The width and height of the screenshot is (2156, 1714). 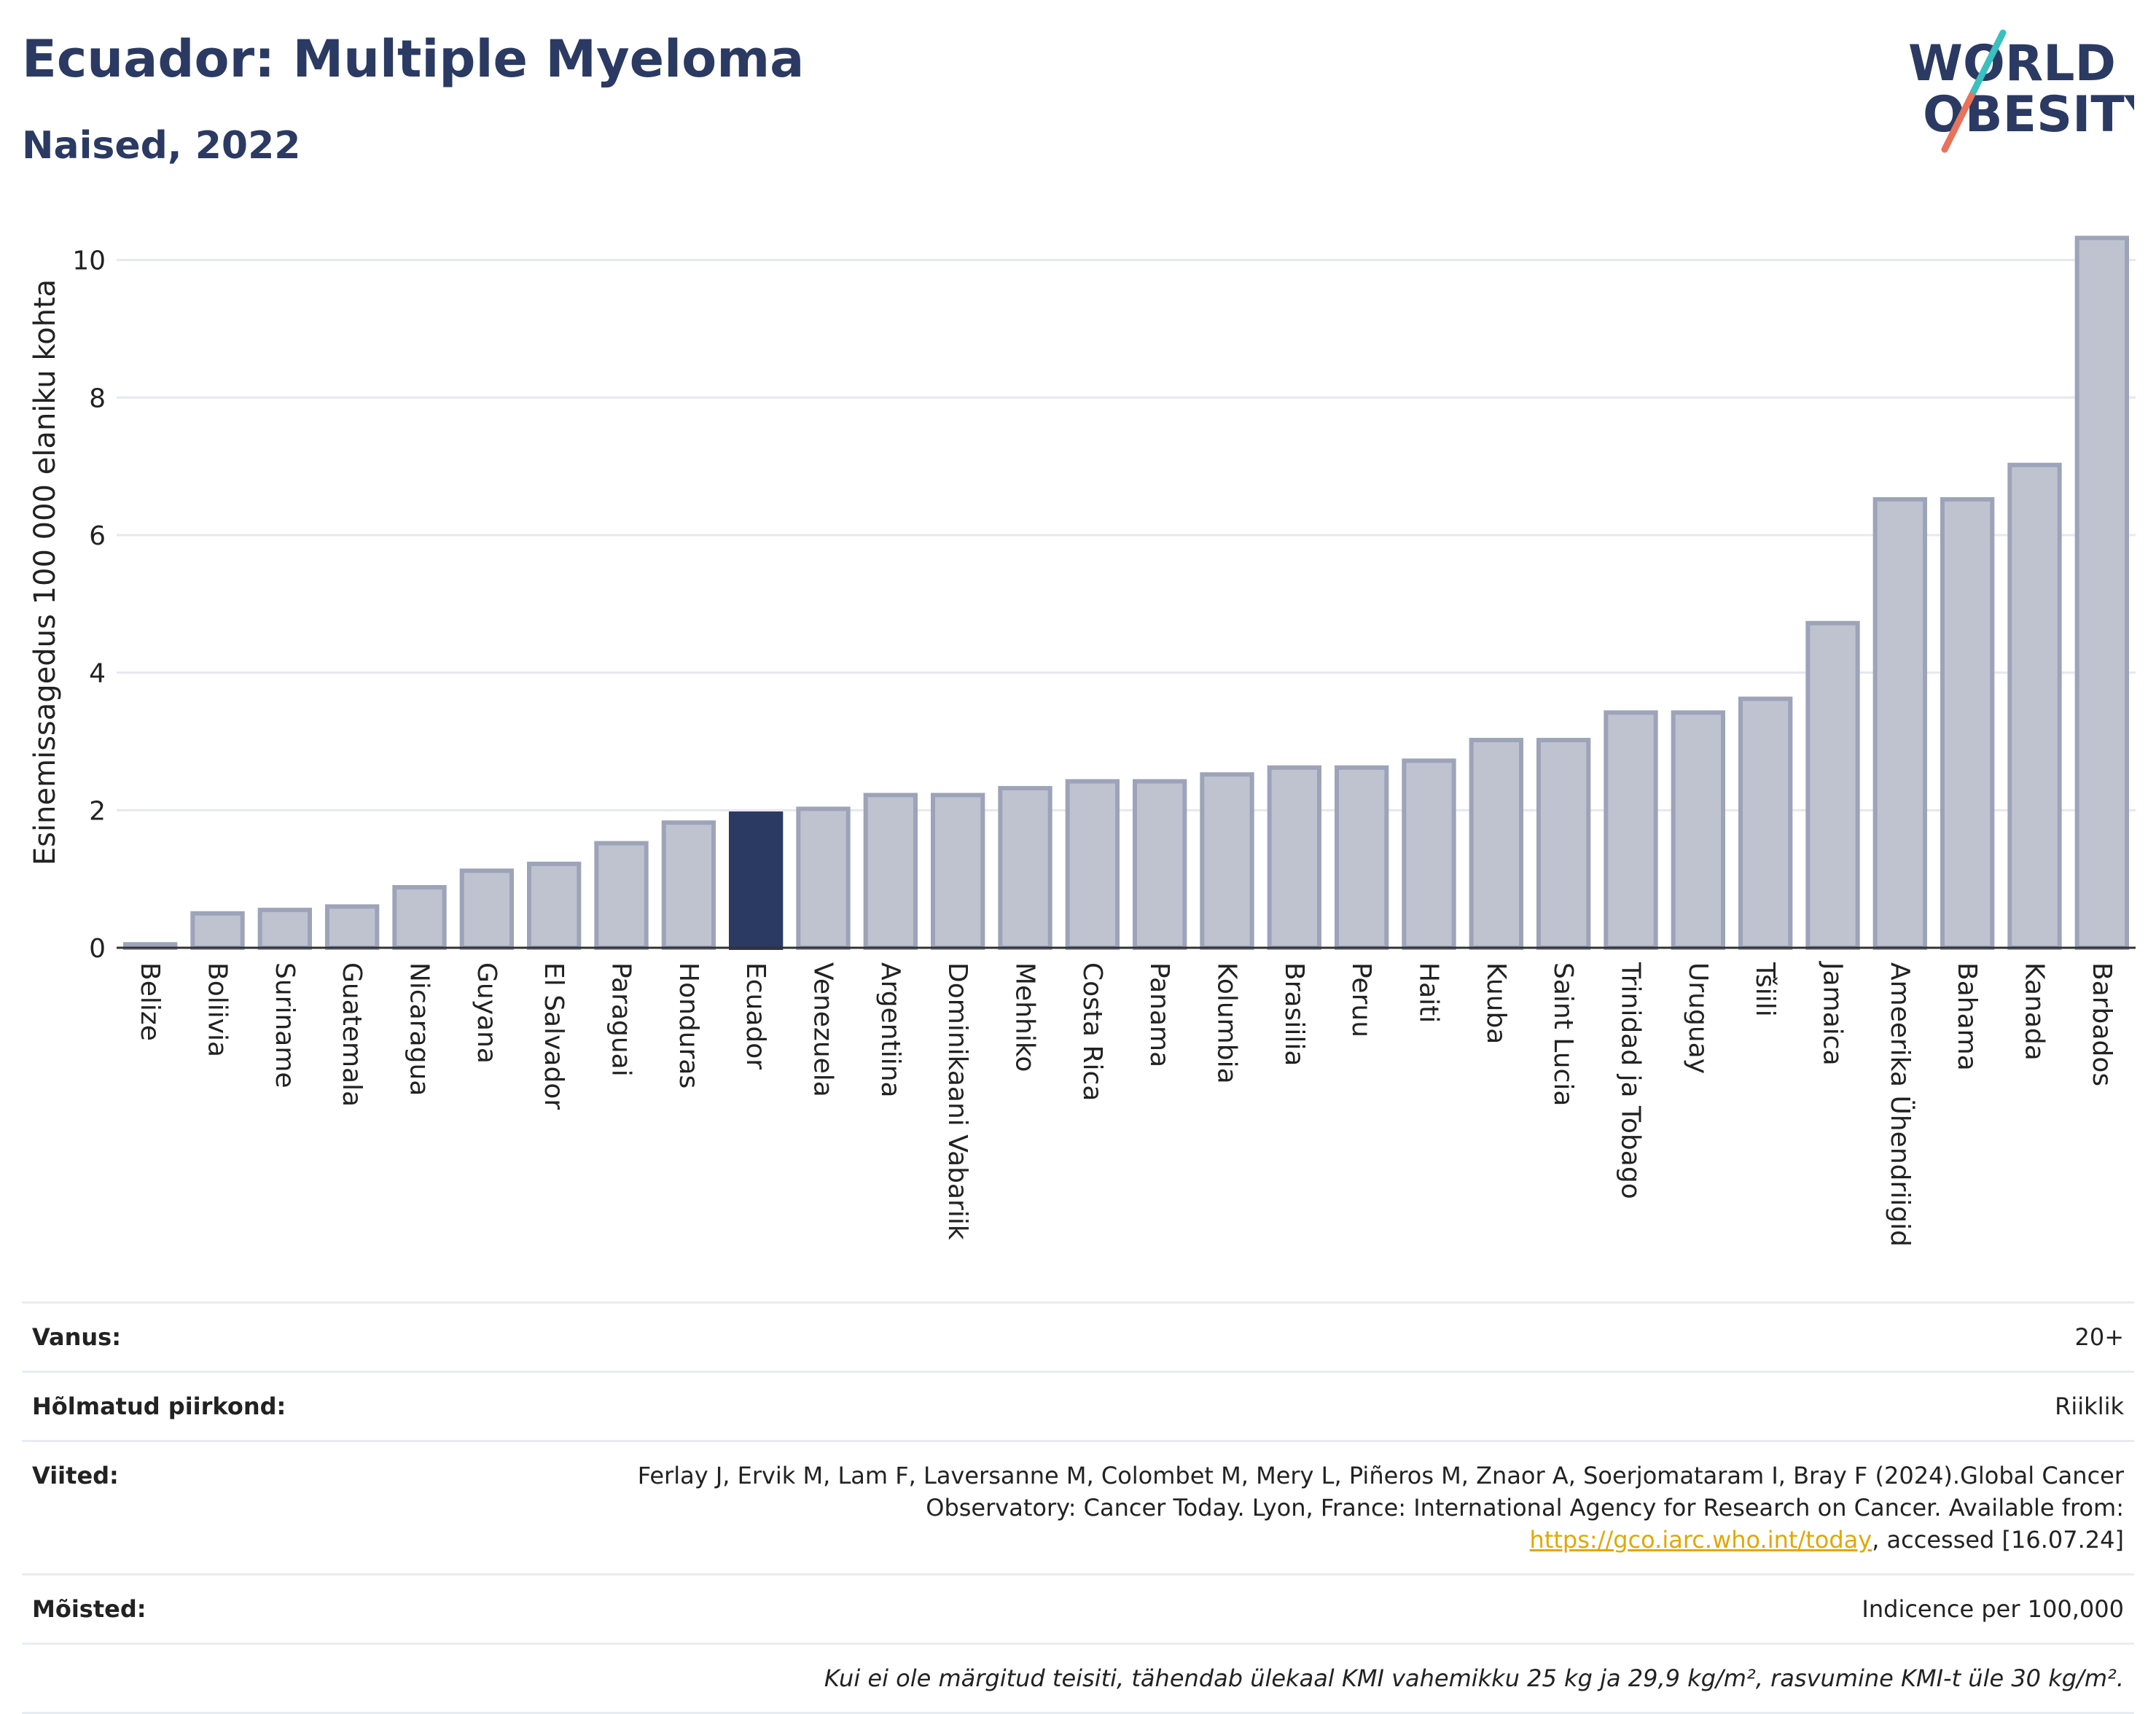 What do you see at coordinates (218, 1010) in the screenshot?
I see `x-category-label: Boliivia` at bounding box center [218, 1010].